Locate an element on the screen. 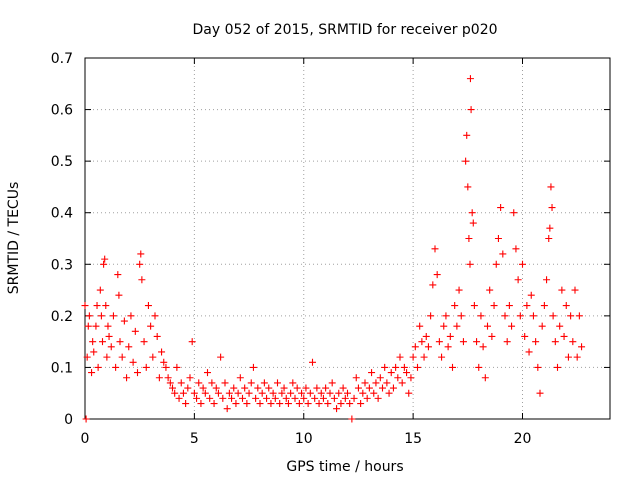 The width and height of the screenshot is (640, 480). y-tick-label: 0.3 is located at coordinates (62, 265).